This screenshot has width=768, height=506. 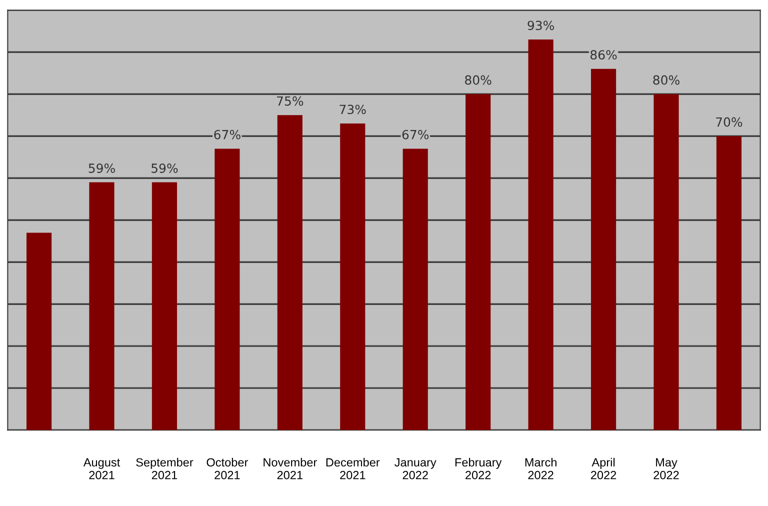 I want to click on x-tick-label: March 2022, so click(x=540, y=469).